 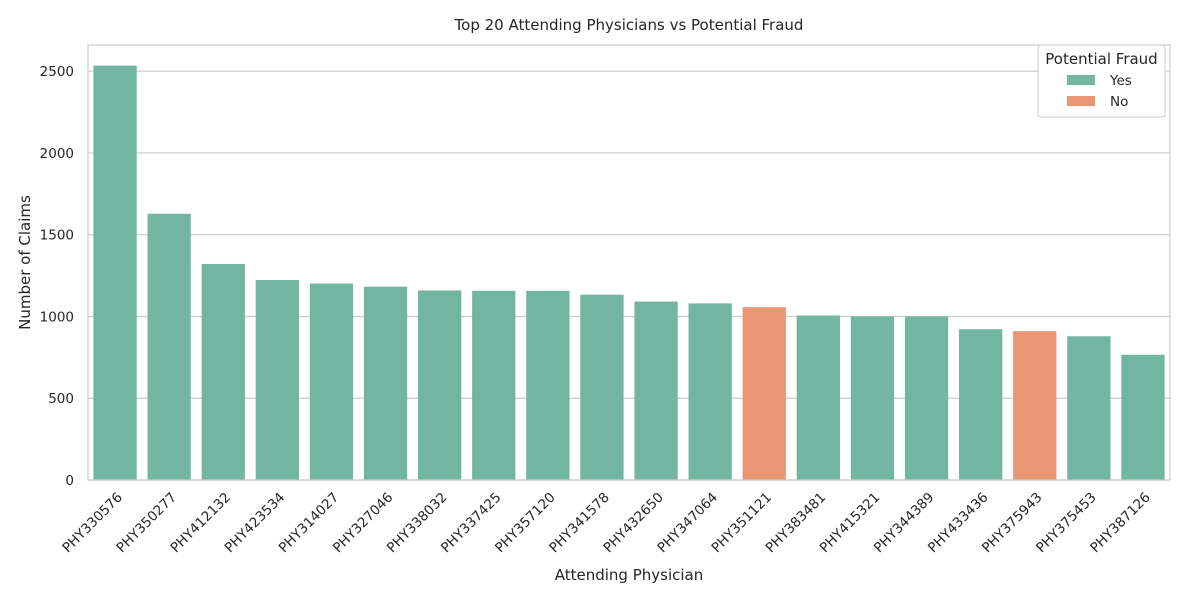 I want to click on legend-swatch-yes, so click(x=1081, y=80).